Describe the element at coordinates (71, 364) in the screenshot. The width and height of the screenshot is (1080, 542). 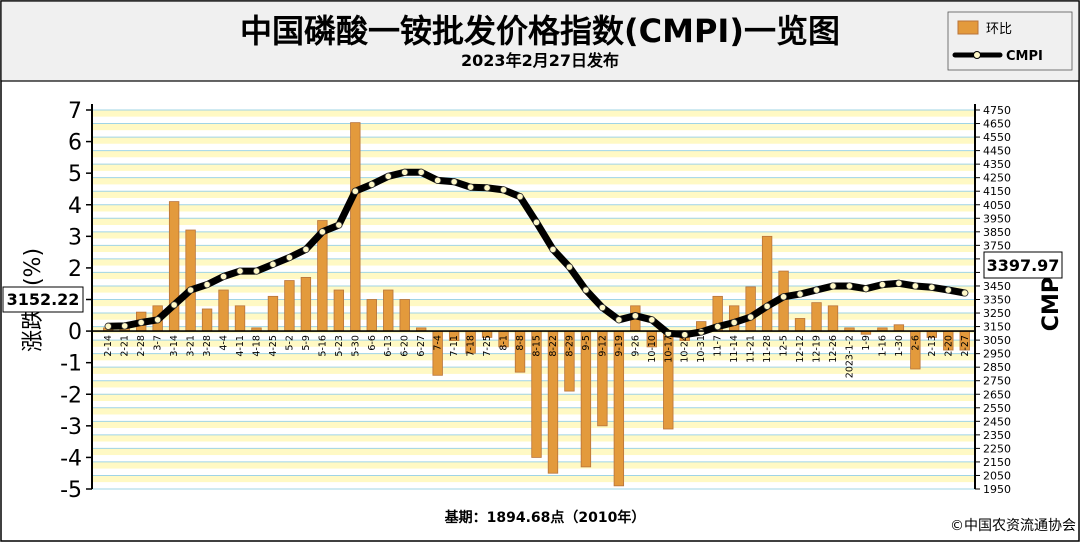
I see `y-tick-label: -1` at that location.